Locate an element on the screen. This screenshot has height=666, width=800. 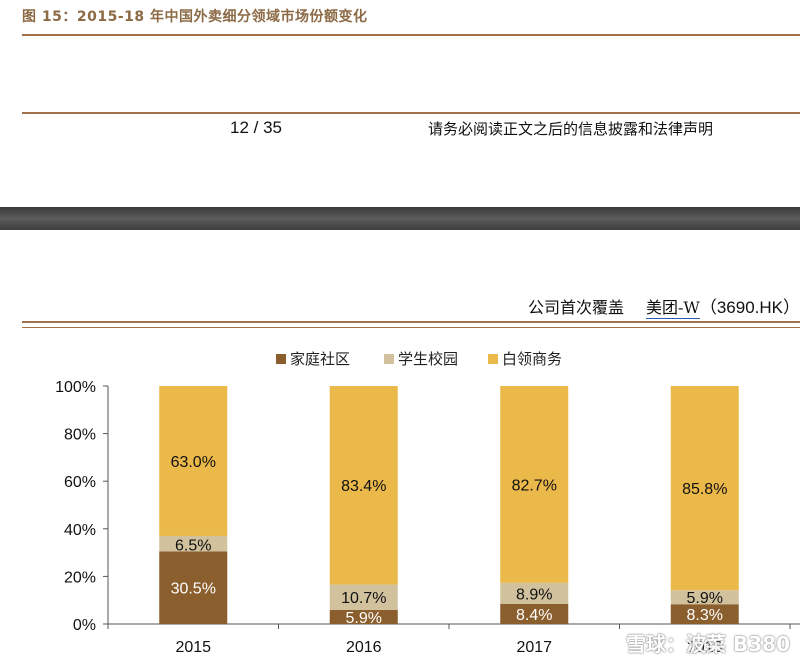
bar-data-label: 30.5% is located at coordinates (193, 589).